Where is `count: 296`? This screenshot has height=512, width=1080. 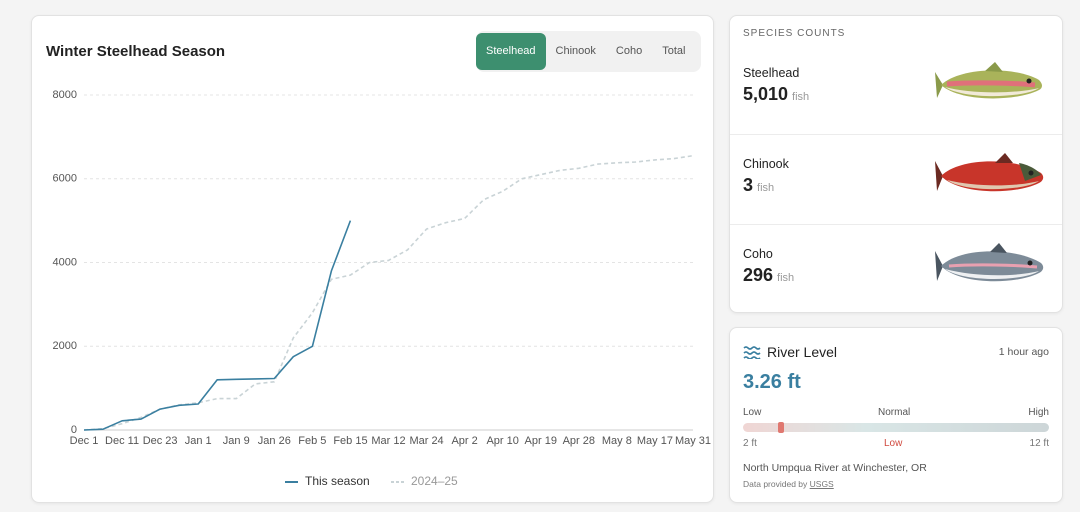
count: 296 is located at coordinates (758, 275).